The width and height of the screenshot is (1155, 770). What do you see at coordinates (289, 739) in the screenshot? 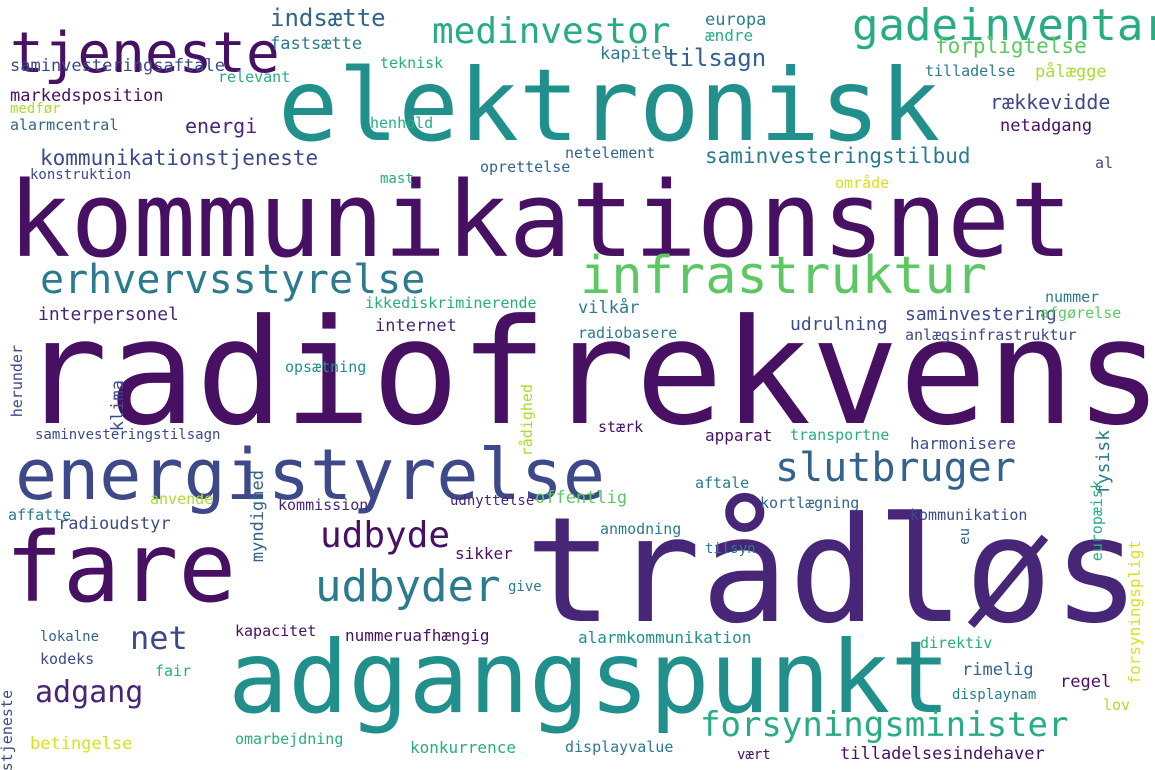
I see `cloud-word: omarbejdning` at bounding box center [289, 739].